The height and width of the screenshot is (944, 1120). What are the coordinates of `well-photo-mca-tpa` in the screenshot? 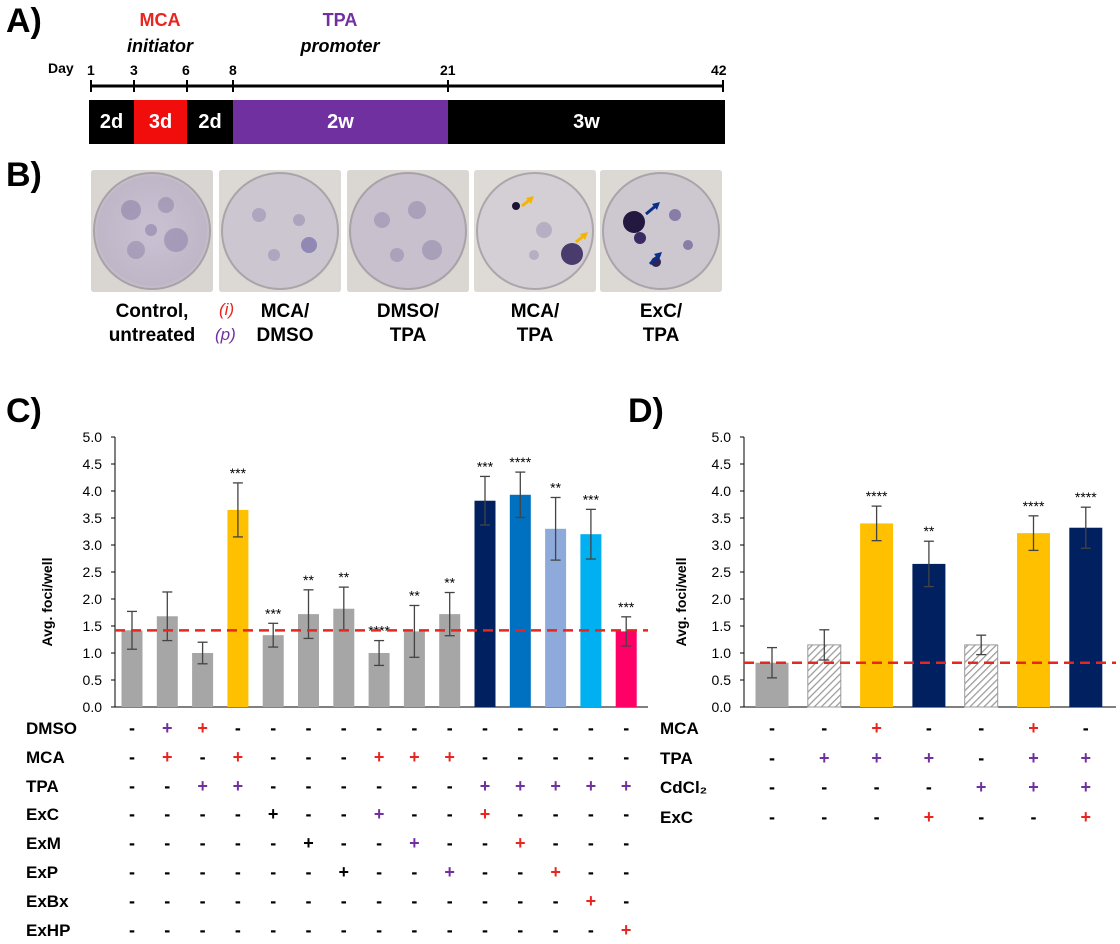 It's located at (535, 231).